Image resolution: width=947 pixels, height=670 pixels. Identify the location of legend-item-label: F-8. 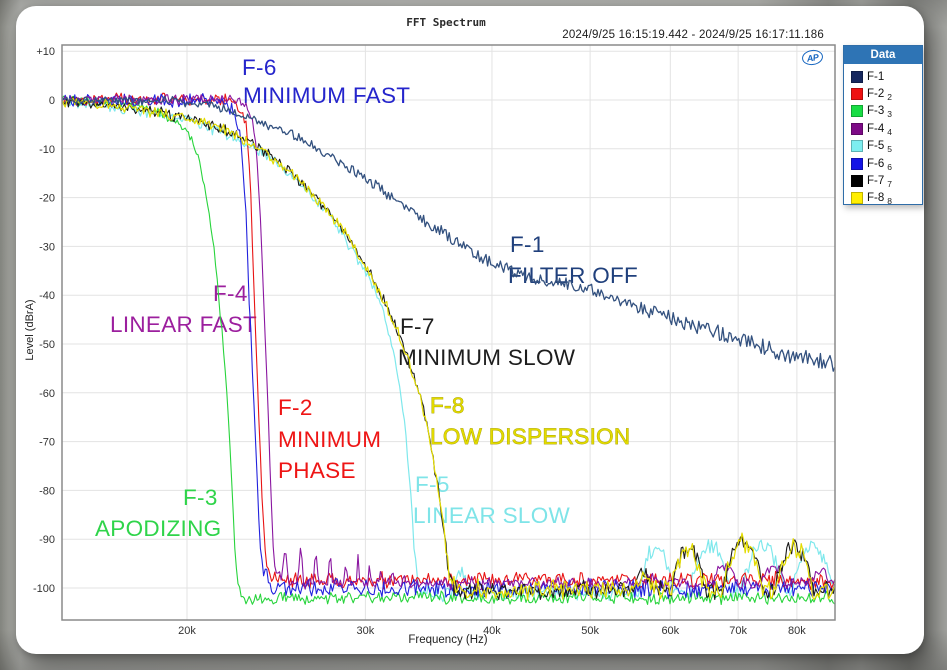
(876, 198).